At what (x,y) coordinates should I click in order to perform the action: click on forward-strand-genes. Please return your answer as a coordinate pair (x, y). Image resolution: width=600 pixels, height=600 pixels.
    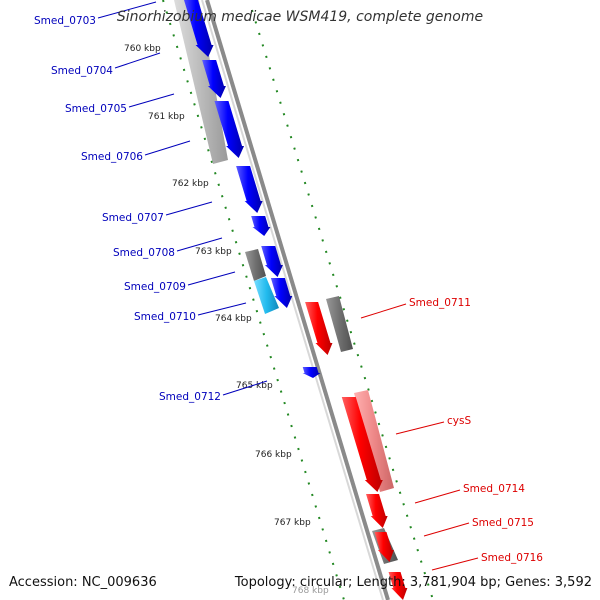
    Looking at the image, I should click on (251, 189).